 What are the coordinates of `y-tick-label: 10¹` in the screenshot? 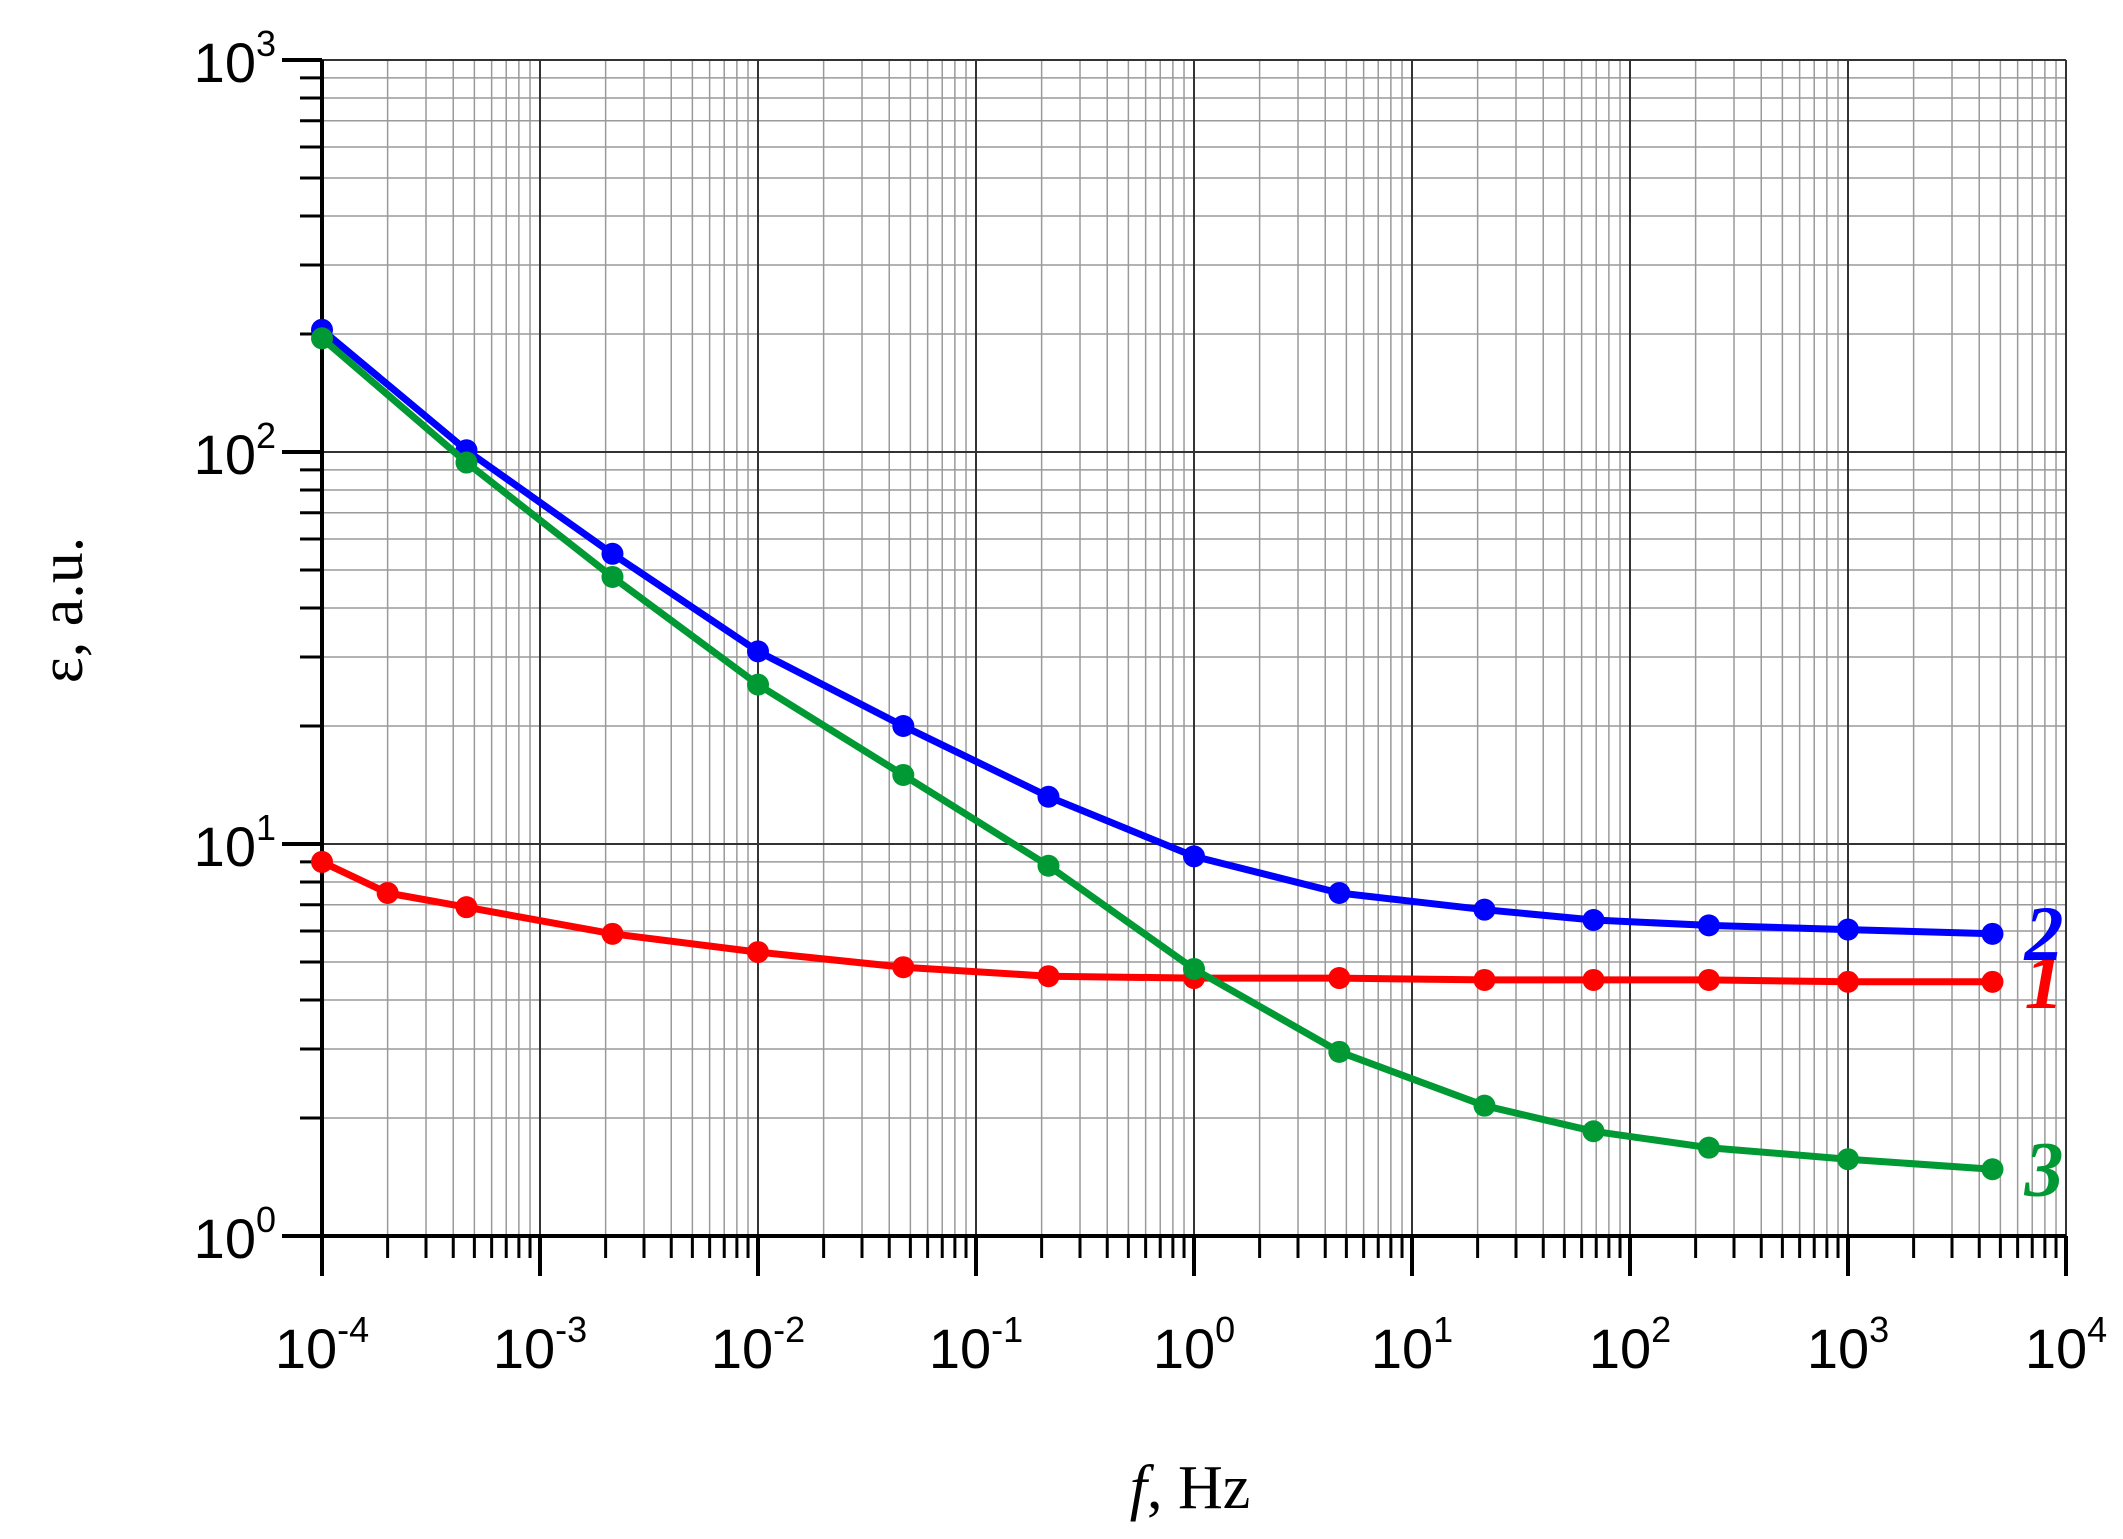 It's located at (235, 842).